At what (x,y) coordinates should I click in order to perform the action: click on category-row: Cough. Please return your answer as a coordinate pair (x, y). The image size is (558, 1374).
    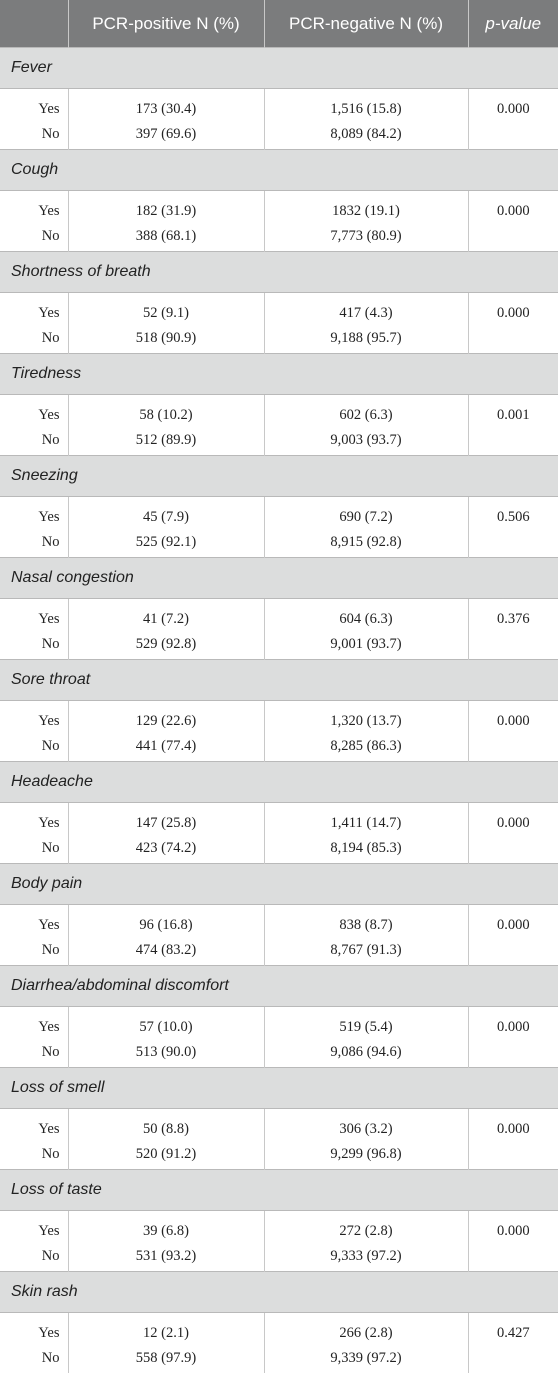
    Looking at the image, I should click on (279, 170).